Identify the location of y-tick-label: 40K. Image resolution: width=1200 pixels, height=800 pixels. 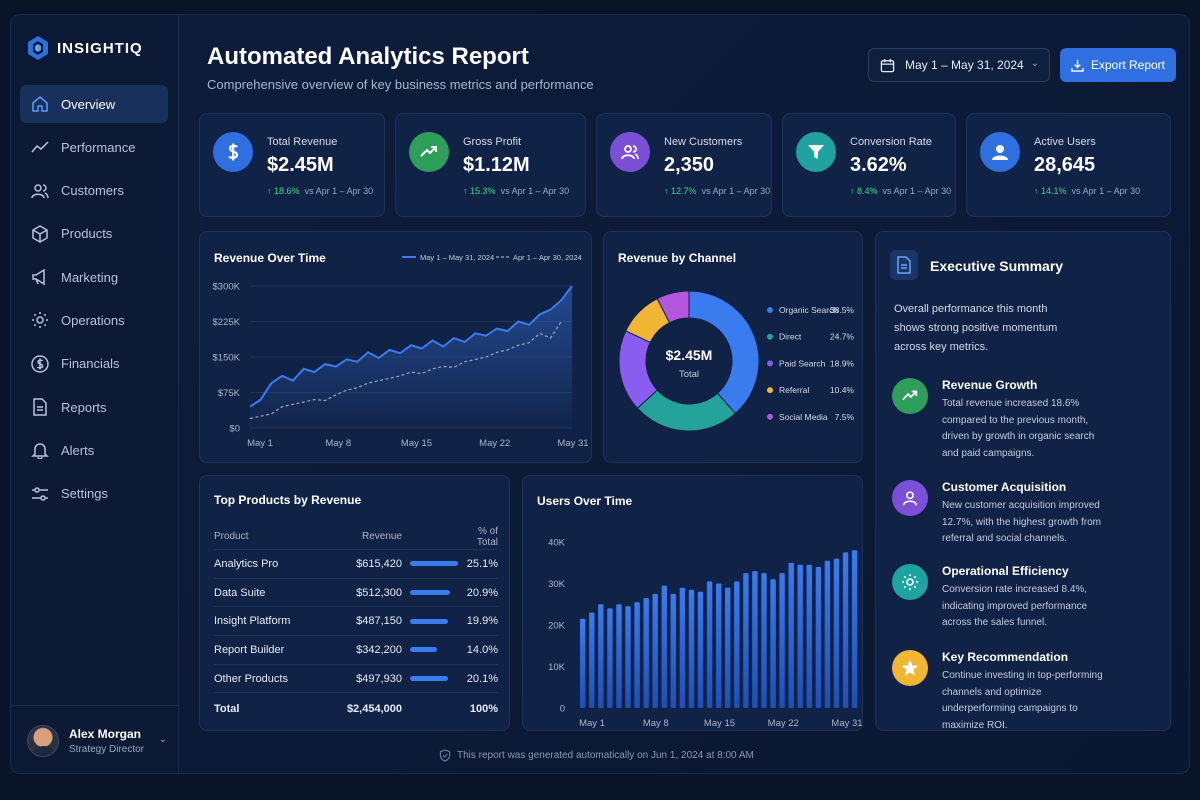
(557, 543).